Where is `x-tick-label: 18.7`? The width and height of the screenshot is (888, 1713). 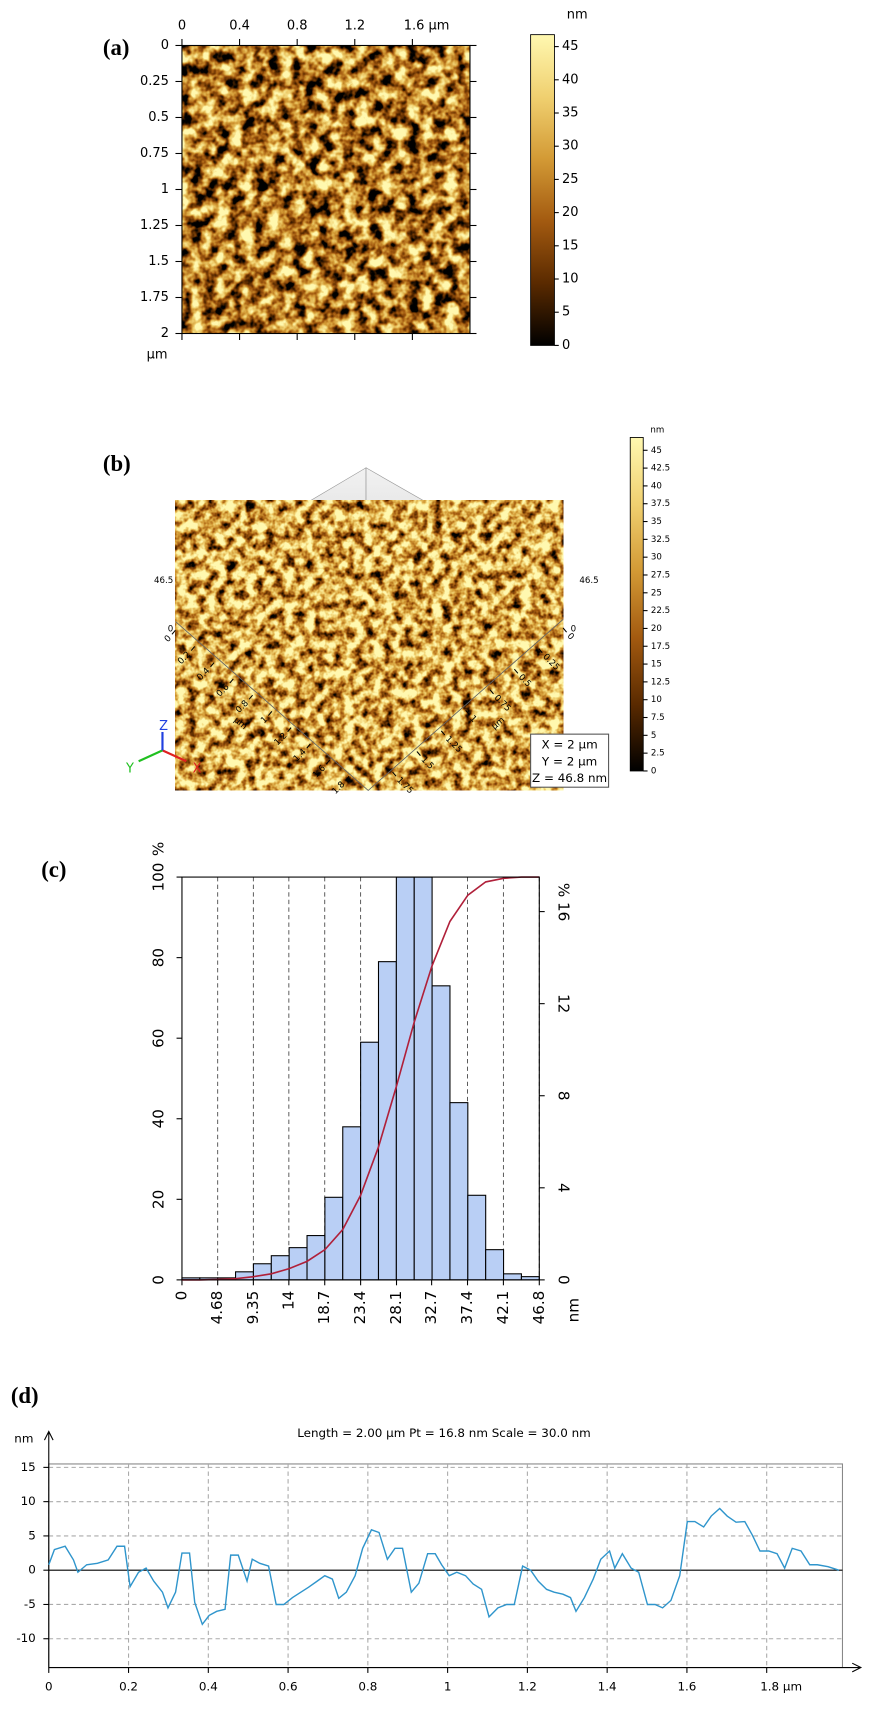 x-tick-label: 18.7 is located at coordinates (324, 1308).